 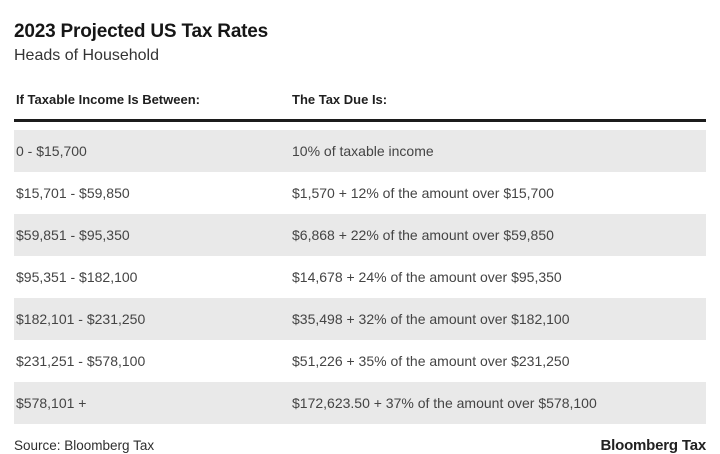 I want to click on tax-due-cell: $1,570 + 12% of the amount over $15,700, so click(x=423, y=193).